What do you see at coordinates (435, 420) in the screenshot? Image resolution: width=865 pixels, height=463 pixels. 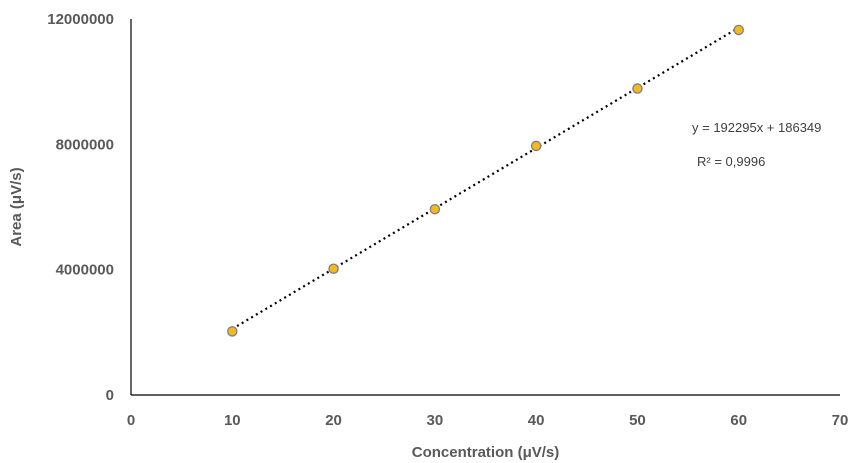 I see `x-tick-label: 30` at bounding box center [435, 420].